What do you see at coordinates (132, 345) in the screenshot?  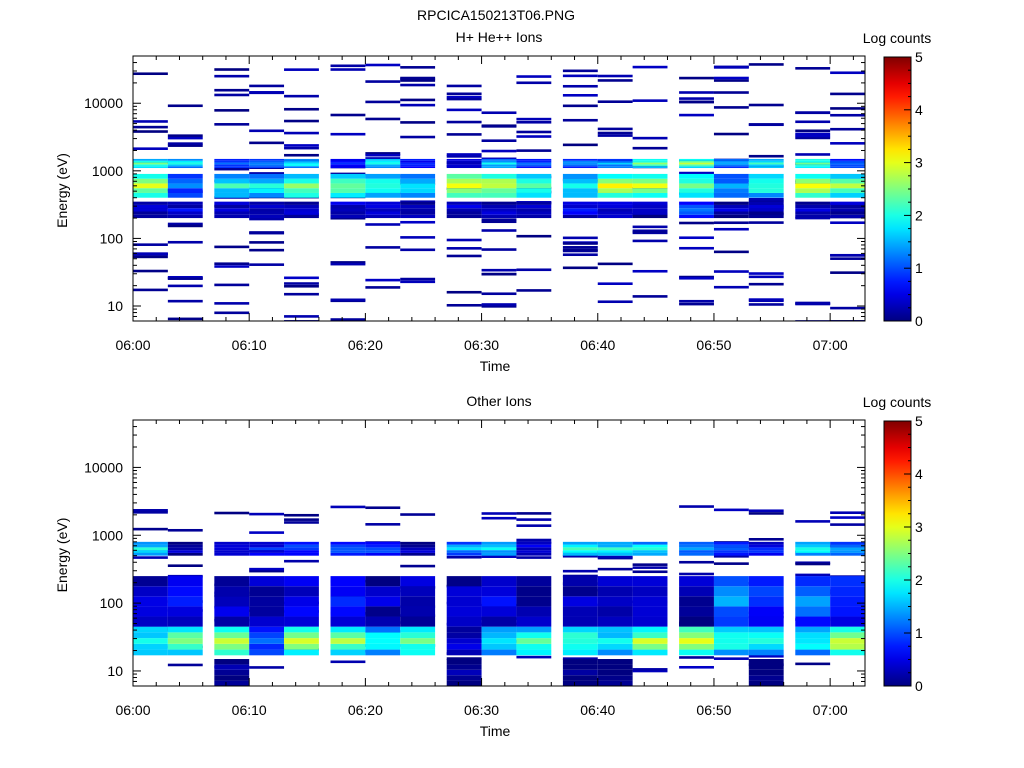 I see `x-tick-label: 06:00` at bounding box center [132, 345].